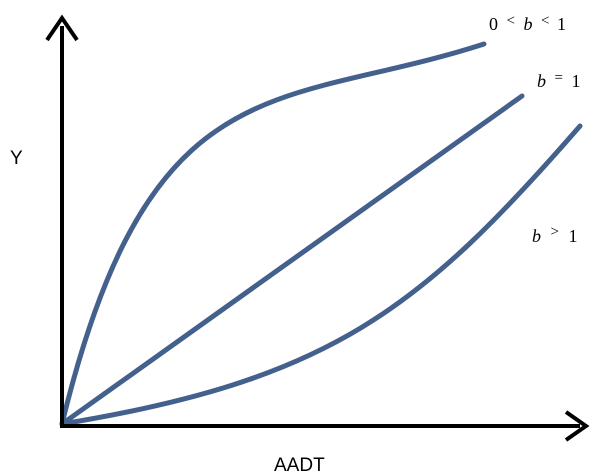  Describe the element at coordinates (545, 21) in the screenshot. I see `concave-op-2: <` at that location.